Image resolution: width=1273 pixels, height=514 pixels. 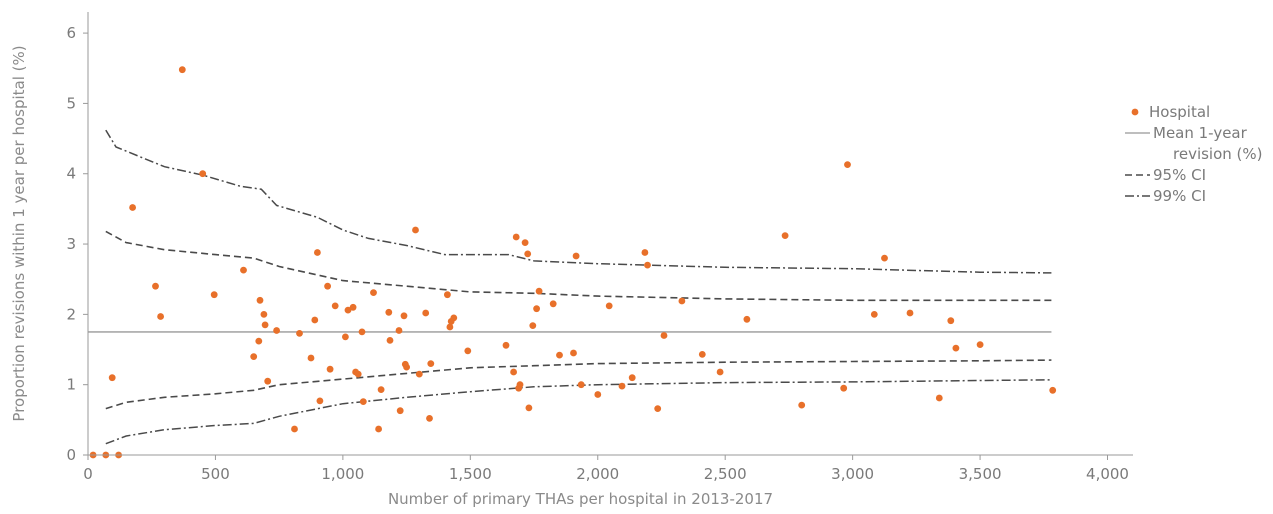 I want to click on y-tick-label: 6, so click(x=71, y=33).